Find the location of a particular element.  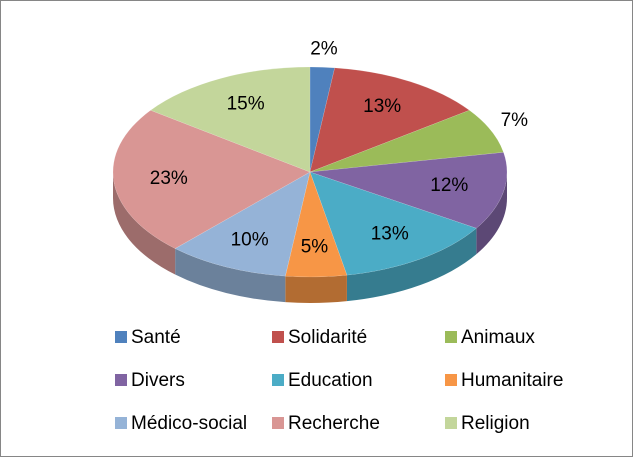

legend-label: Santé is located at coordinates (156, 337).